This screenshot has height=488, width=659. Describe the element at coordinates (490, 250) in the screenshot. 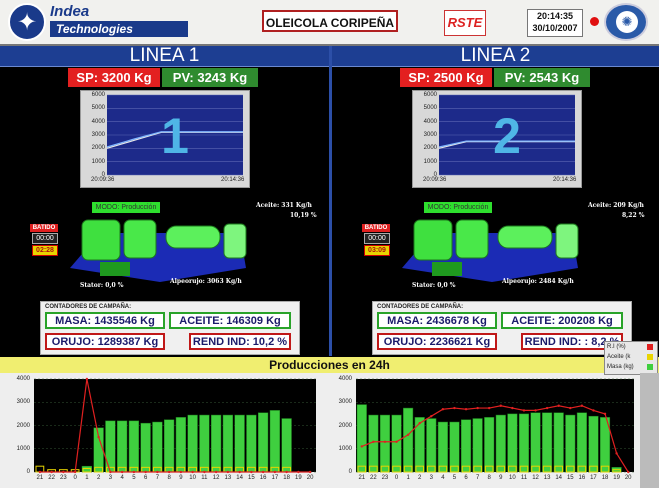

I see `machinery-svg` at that location.